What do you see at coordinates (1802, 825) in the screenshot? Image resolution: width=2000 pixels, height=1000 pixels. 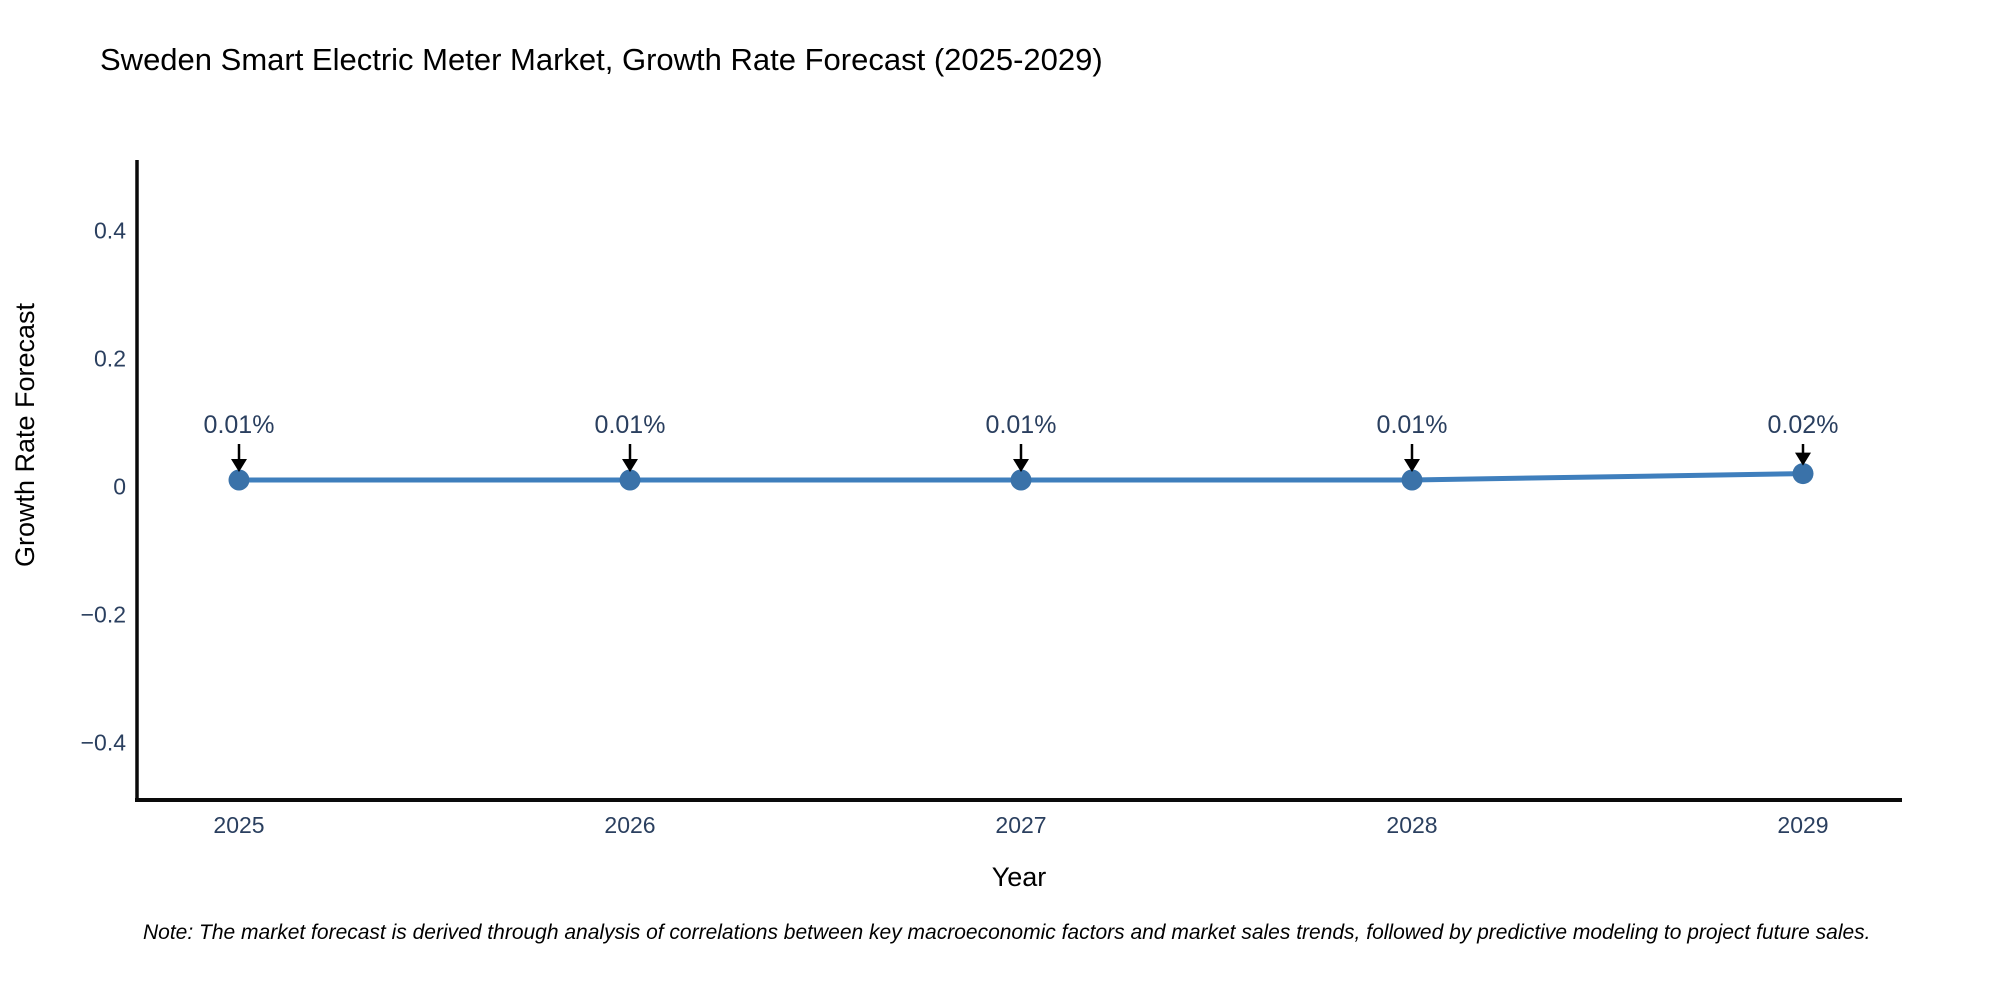 I see `x-tick-label: 2029` at bounding box center [1802, 825].